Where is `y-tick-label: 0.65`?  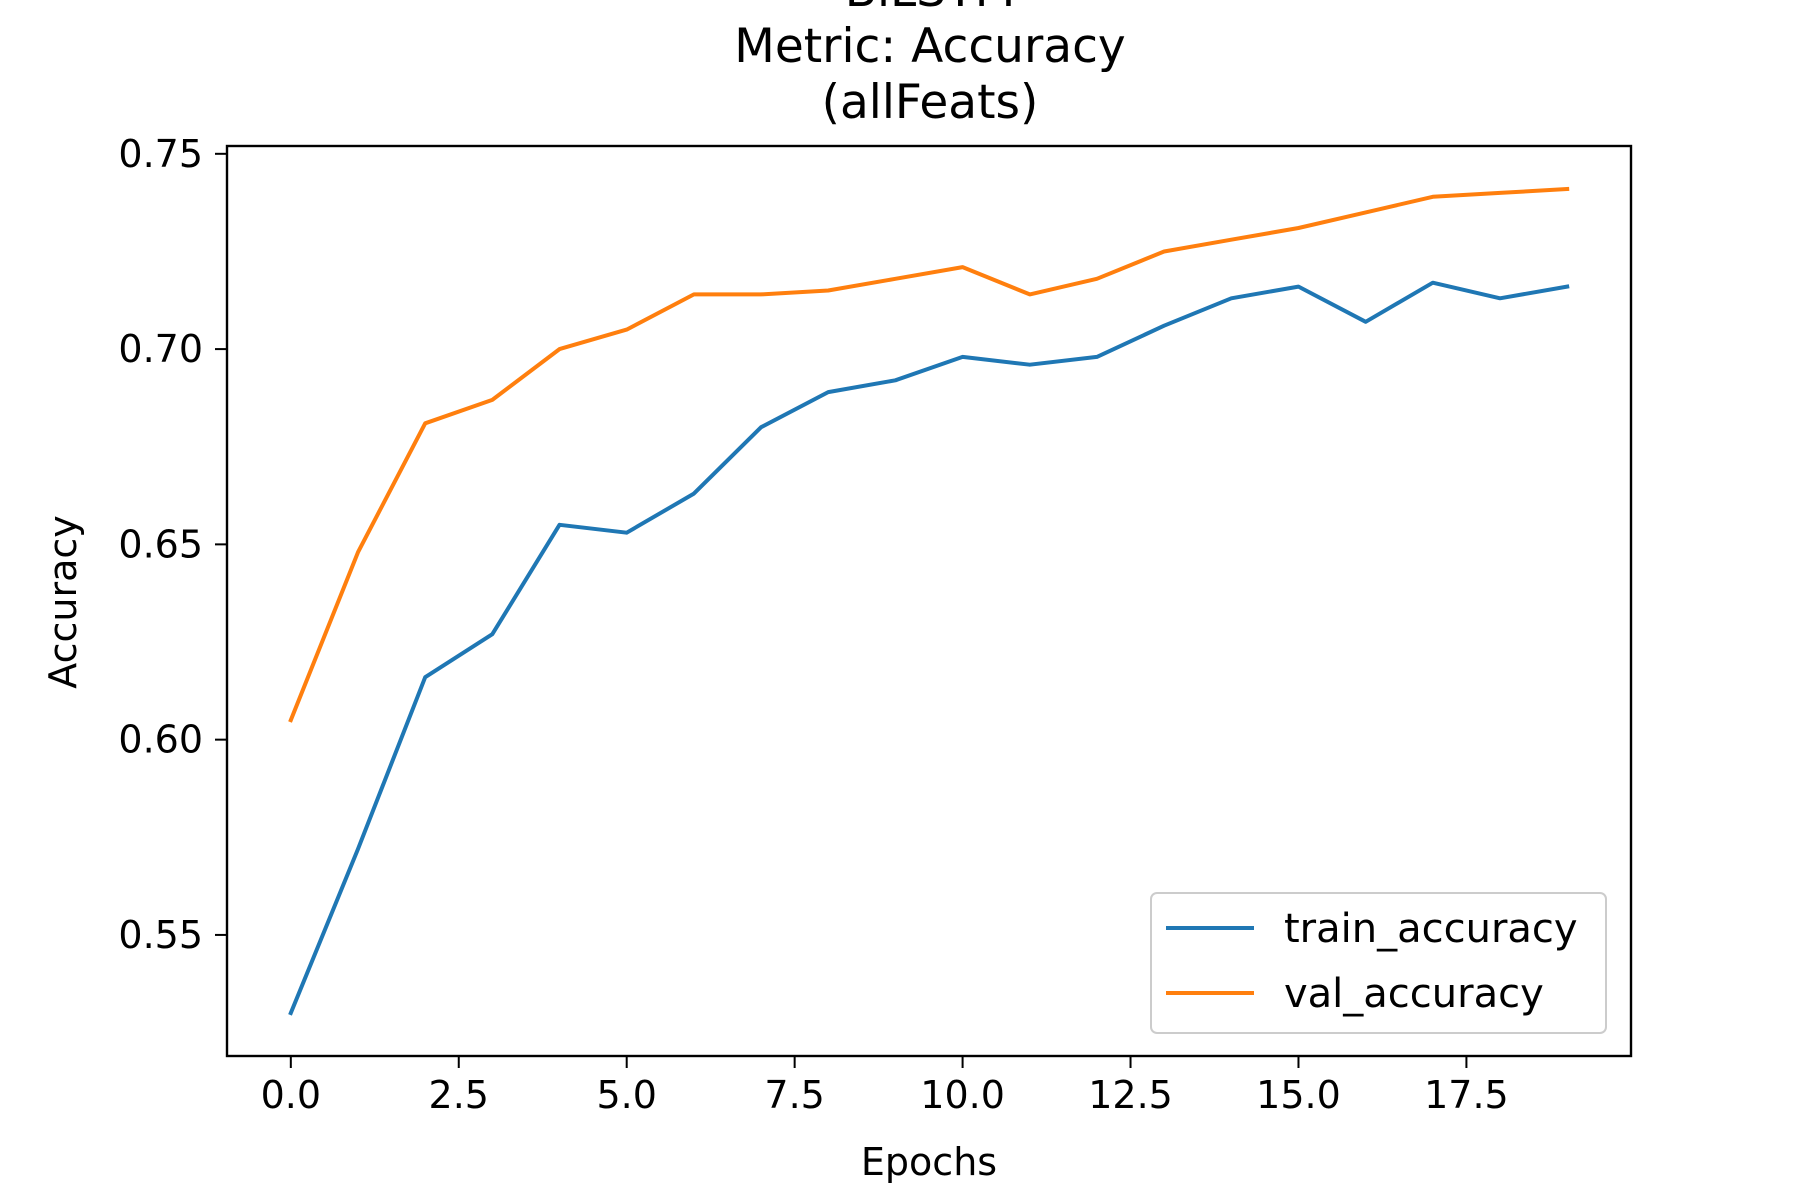 y-tick-label: 0.65 is located at coordinates (160, 544).